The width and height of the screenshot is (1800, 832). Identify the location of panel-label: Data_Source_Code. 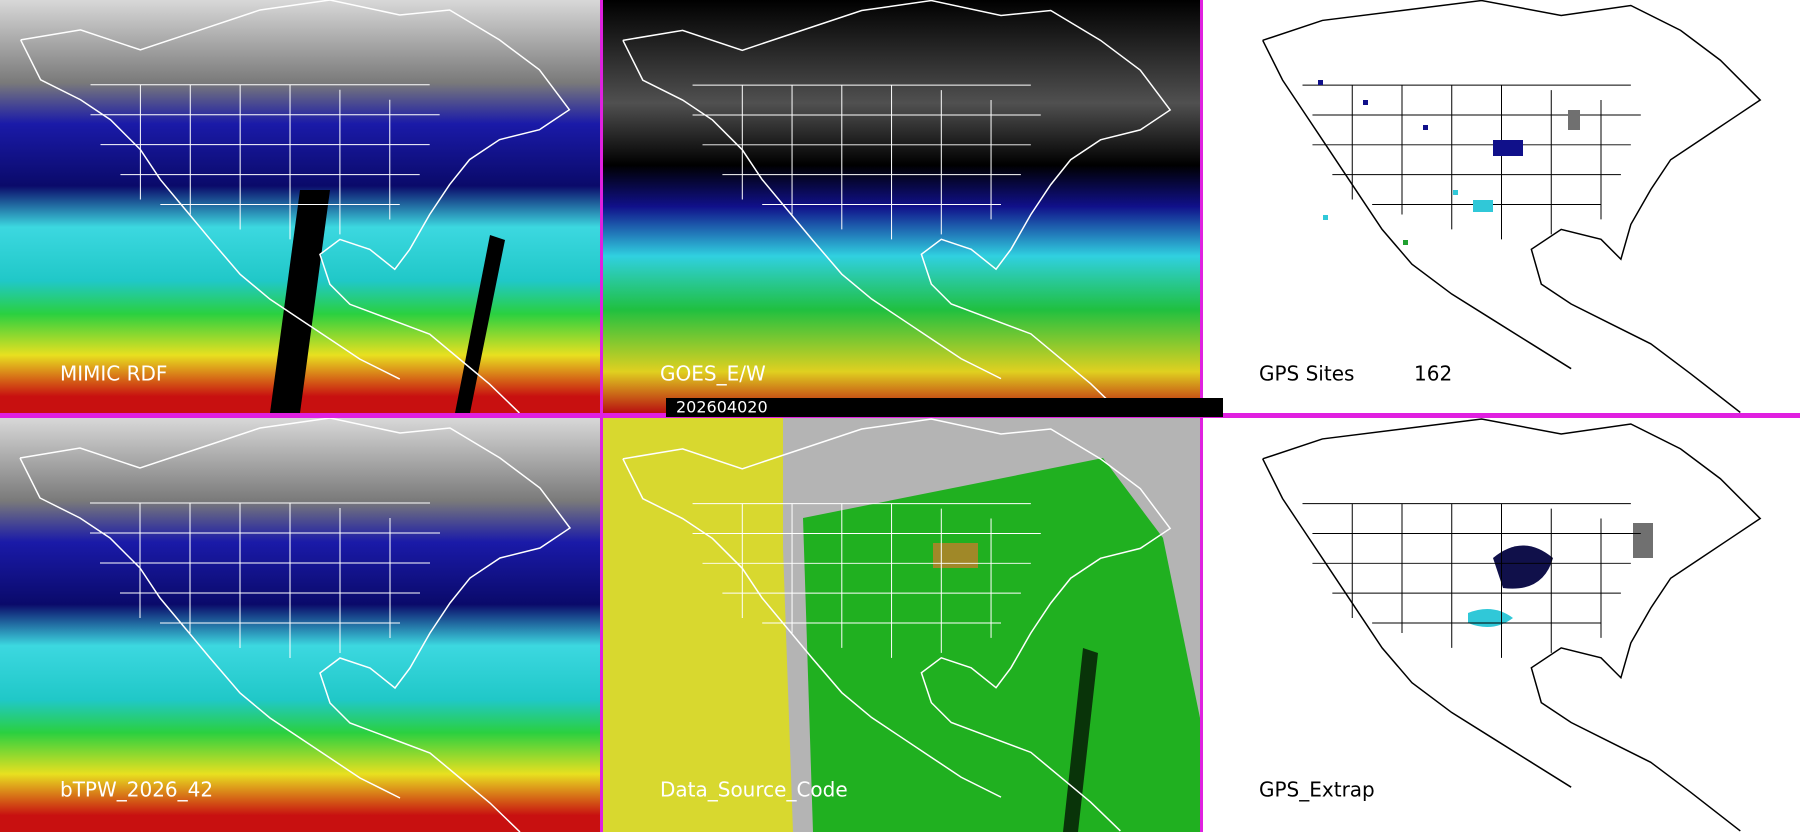
(754, 790).